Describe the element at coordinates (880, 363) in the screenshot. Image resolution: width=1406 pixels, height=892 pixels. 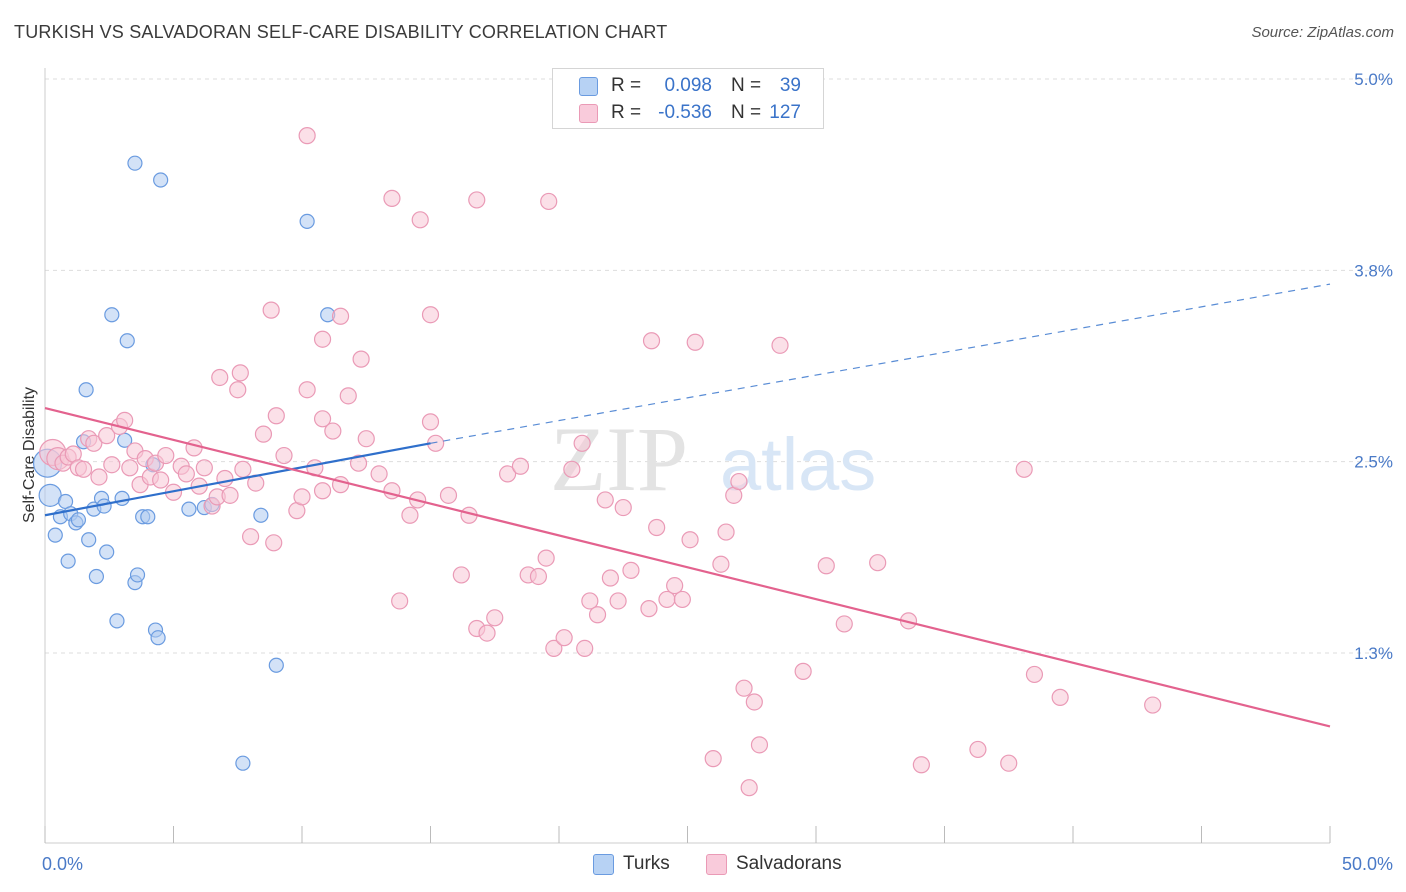
I see `turks-trendline-extension` at that location.